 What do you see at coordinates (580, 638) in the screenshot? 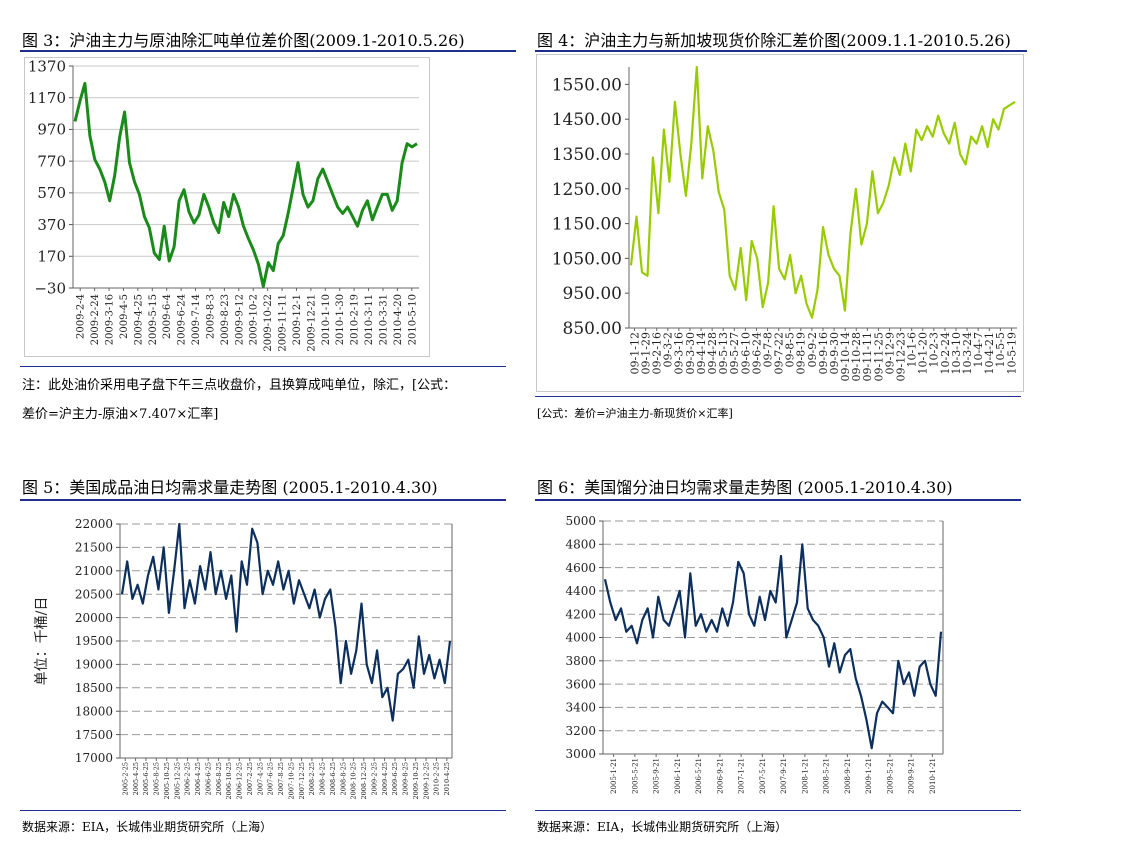
I see `fig6-y-tick-label: 4000` at bounding box center [580, 638].